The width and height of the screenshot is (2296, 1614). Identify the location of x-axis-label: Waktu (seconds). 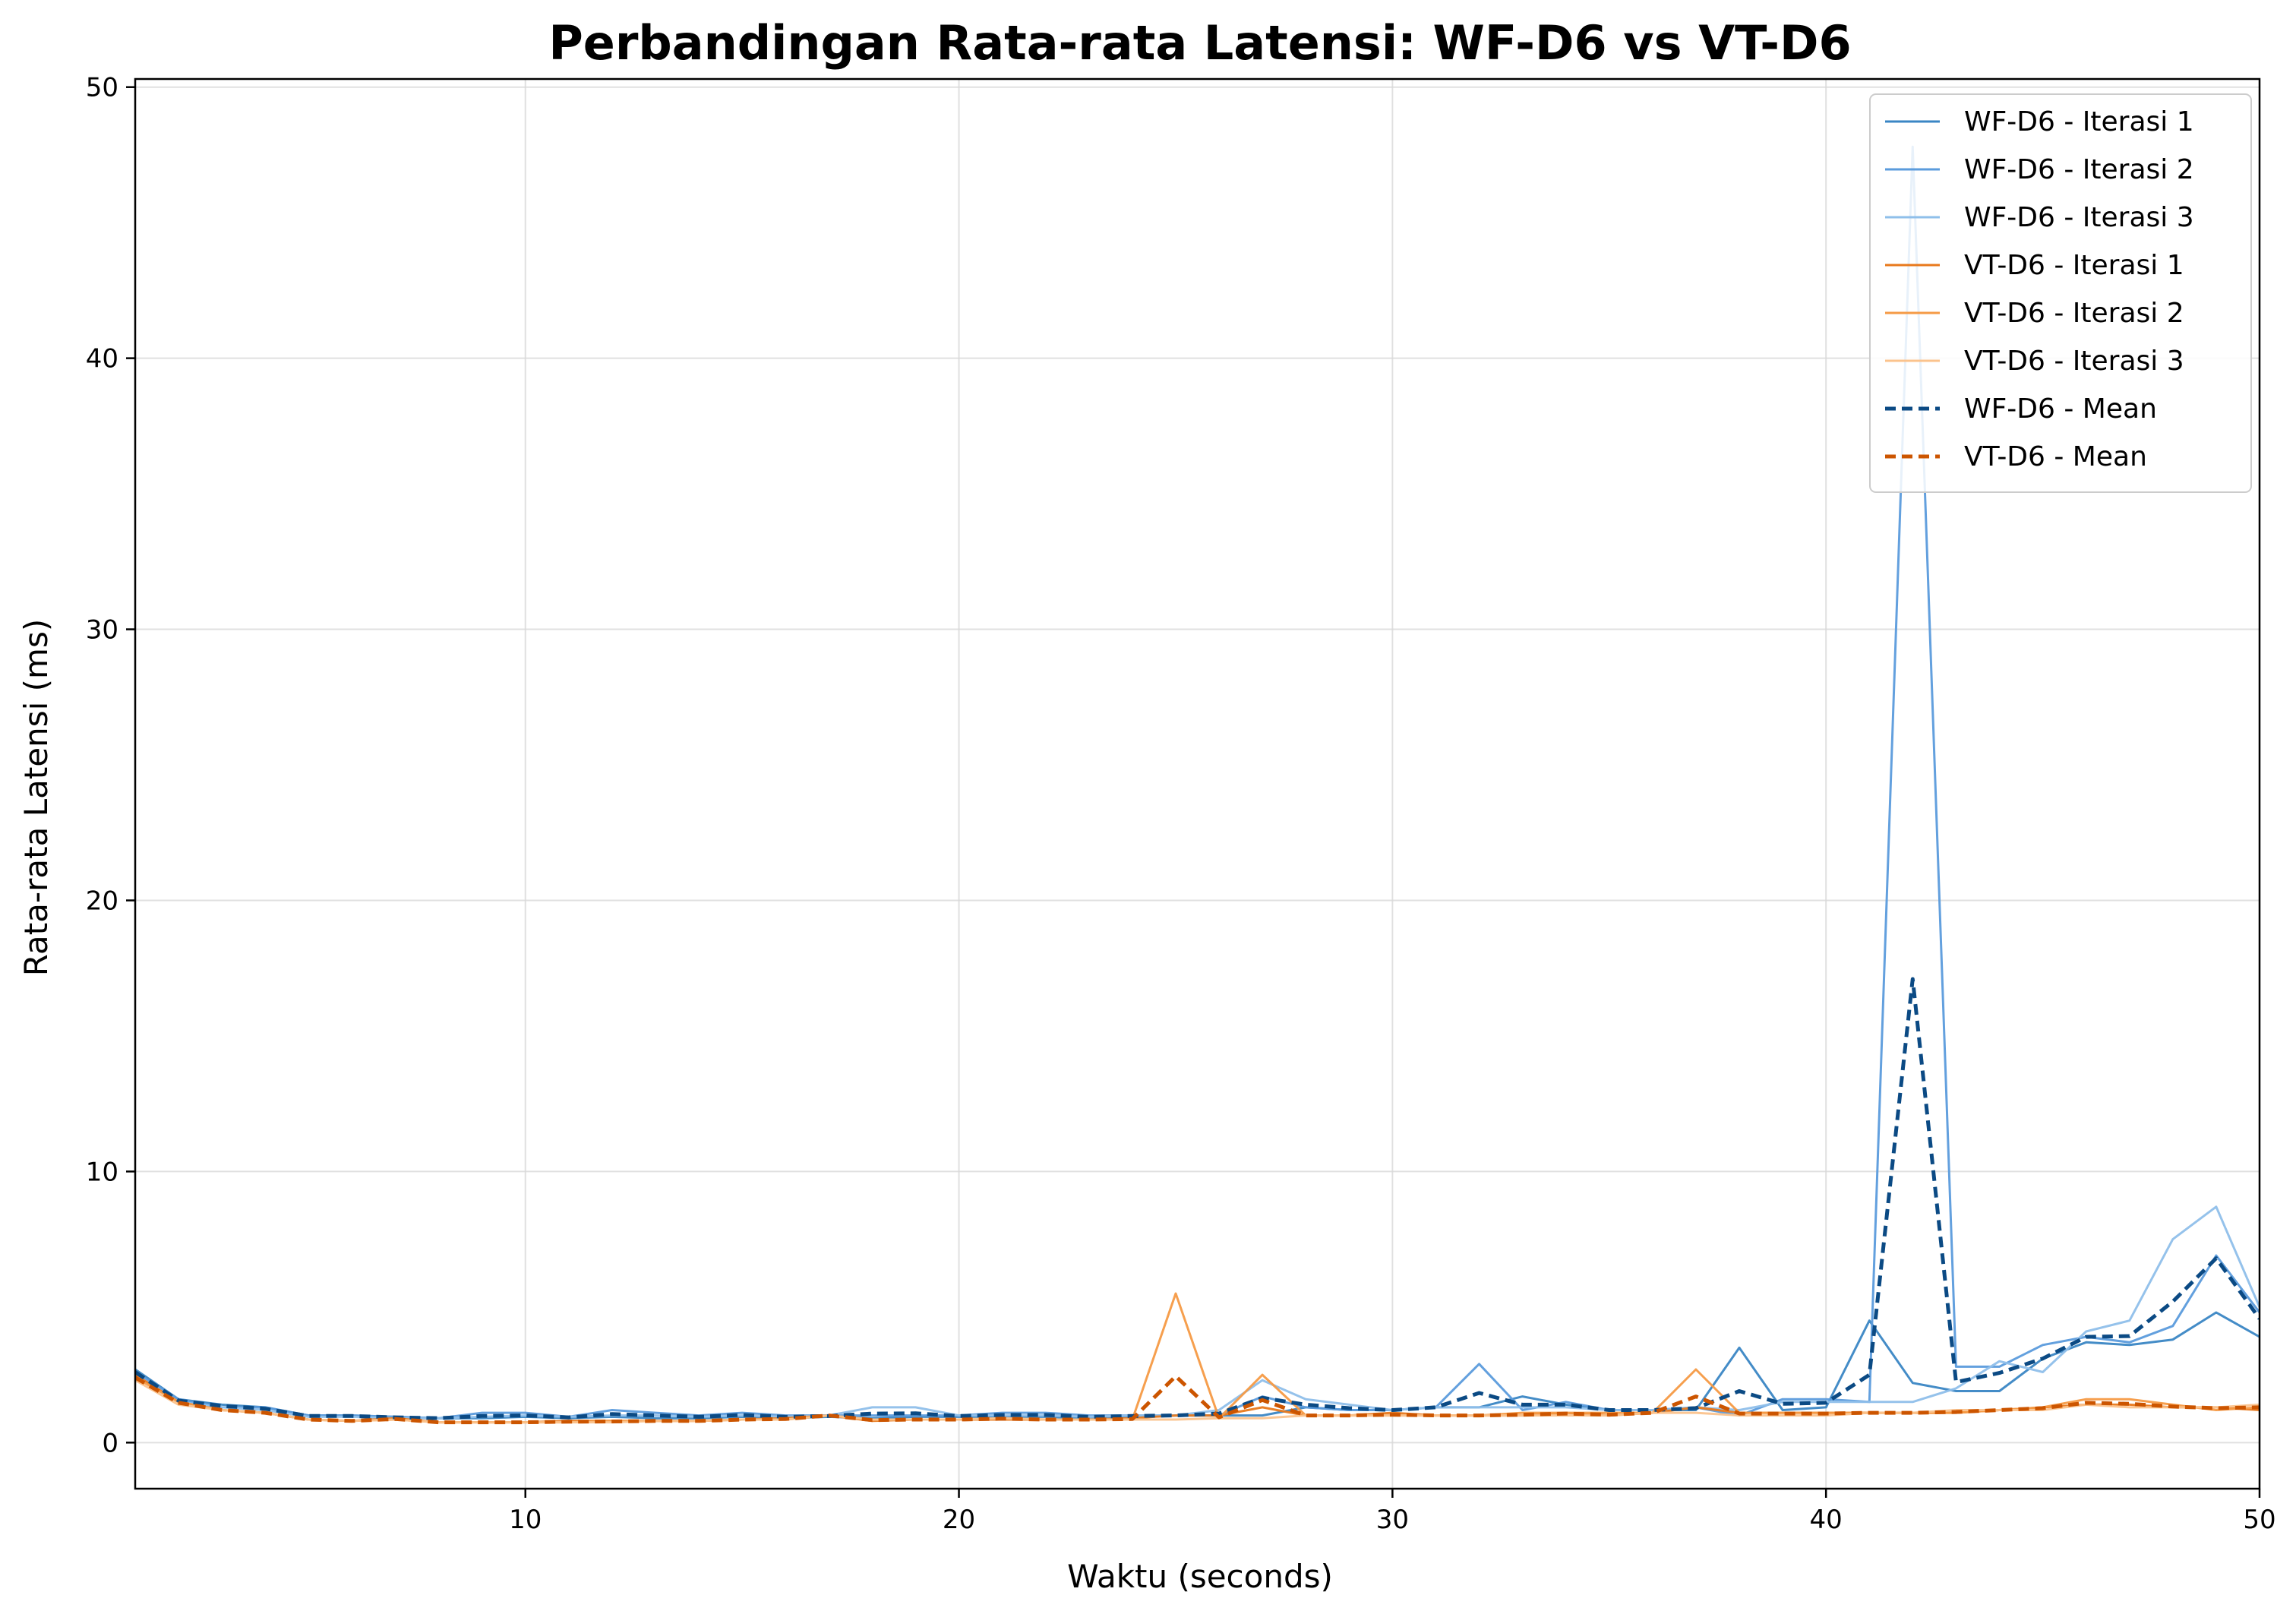
(1200, 1576).